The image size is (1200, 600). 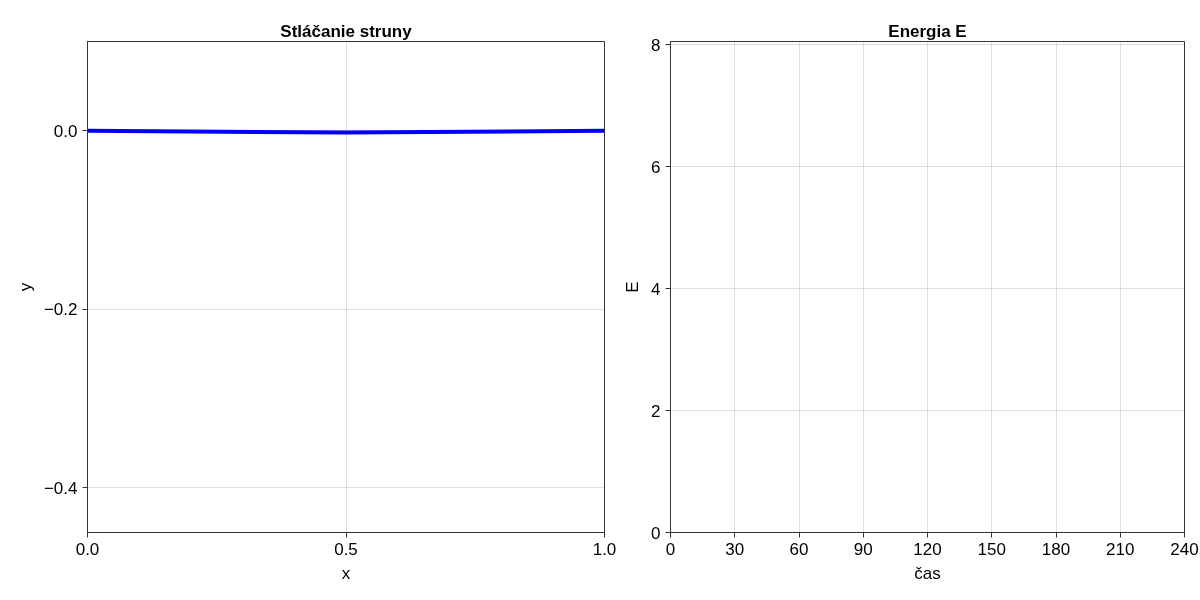 I want to click on x-tick-label: 0.0, so click(x=87, y=549).